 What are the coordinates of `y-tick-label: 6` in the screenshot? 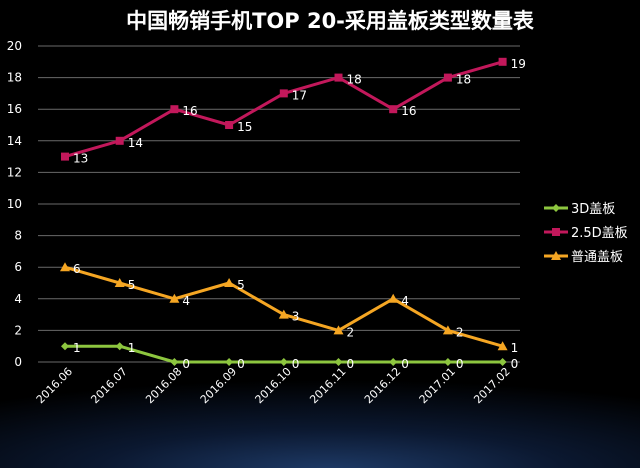 It's located at (18, 267).